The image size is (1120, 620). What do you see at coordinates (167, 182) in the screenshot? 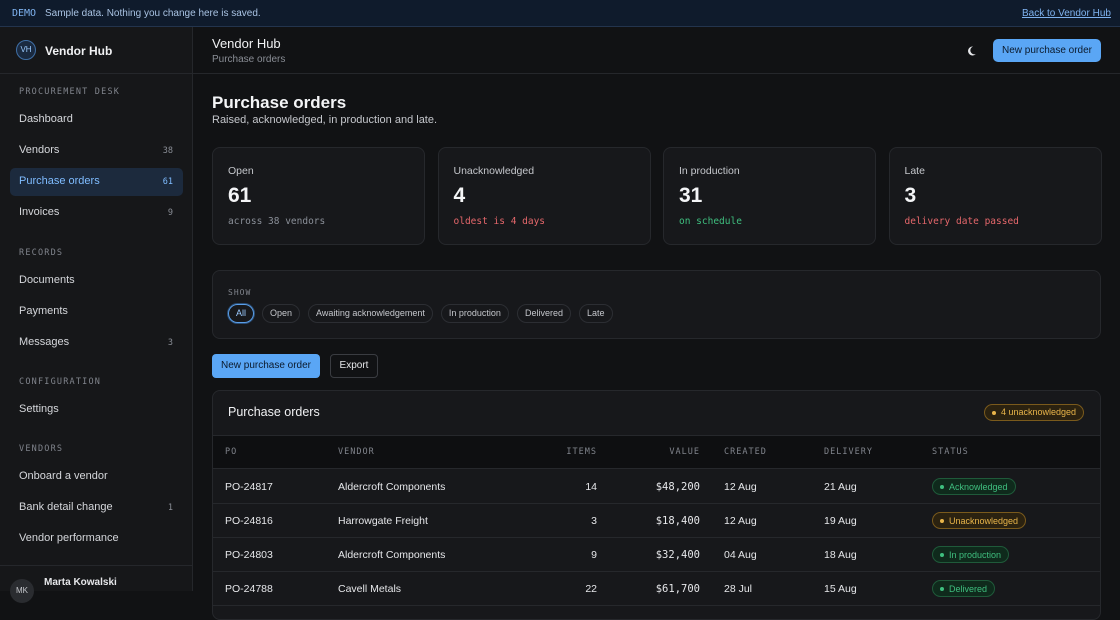
I see `nav-count: 61` at bounding box center [167, 182].